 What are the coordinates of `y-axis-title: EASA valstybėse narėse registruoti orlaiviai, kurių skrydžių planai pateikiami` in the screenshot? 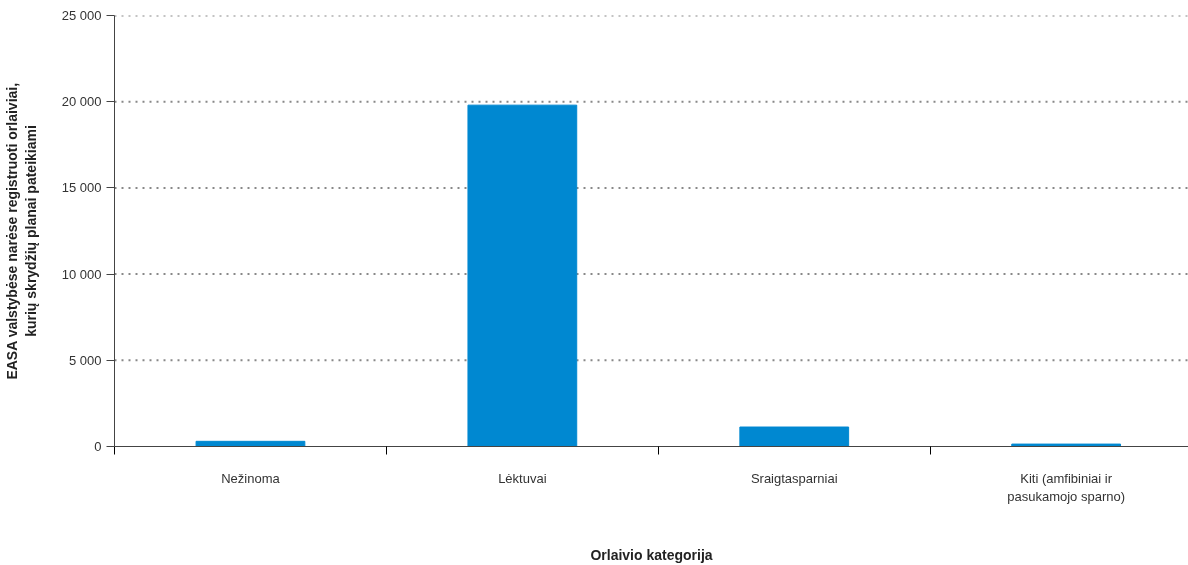 It's located at (21, 231).